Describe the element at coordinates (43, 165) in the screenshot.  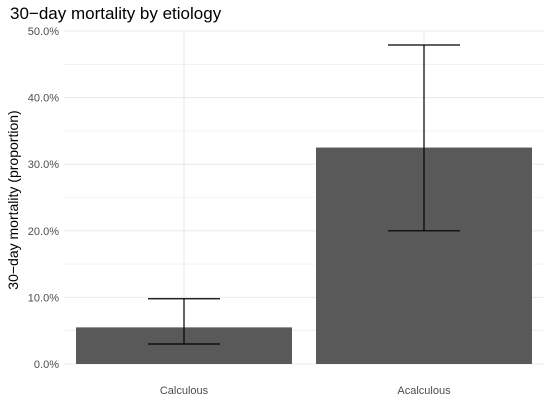
I see `y-tick-label: 30.0%` at that location.